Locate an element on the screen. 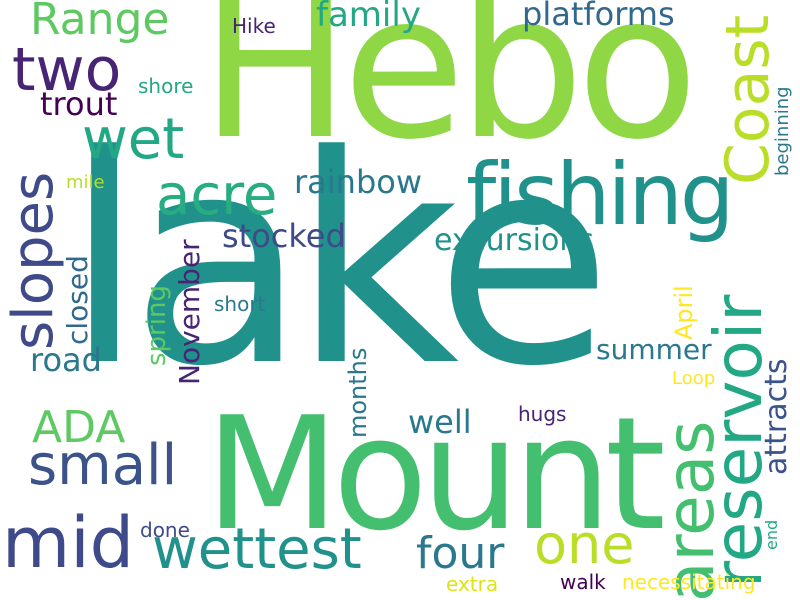  word-slopes: slopes is located at coordinates (33, 260).